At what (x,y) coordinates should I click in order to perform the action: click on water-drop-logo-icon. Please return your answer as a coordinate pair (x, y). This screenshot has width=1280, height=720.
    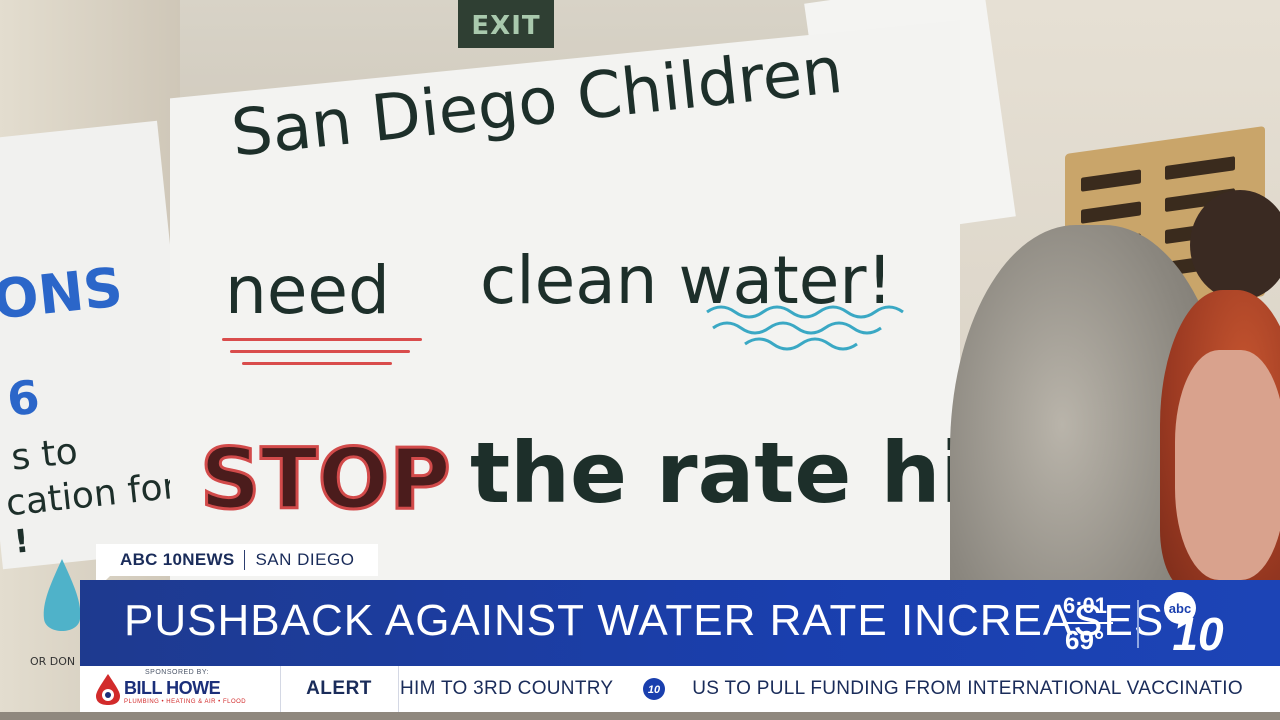
    Looking at the image, I should click on (108, 689).